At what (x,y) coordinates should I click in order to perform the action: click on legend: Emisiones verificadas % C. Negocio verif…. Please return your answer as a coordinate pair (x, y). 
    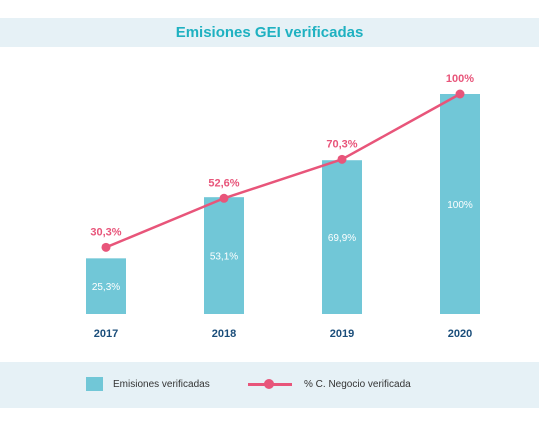
    Looking at the image, I should click on (269, 385).